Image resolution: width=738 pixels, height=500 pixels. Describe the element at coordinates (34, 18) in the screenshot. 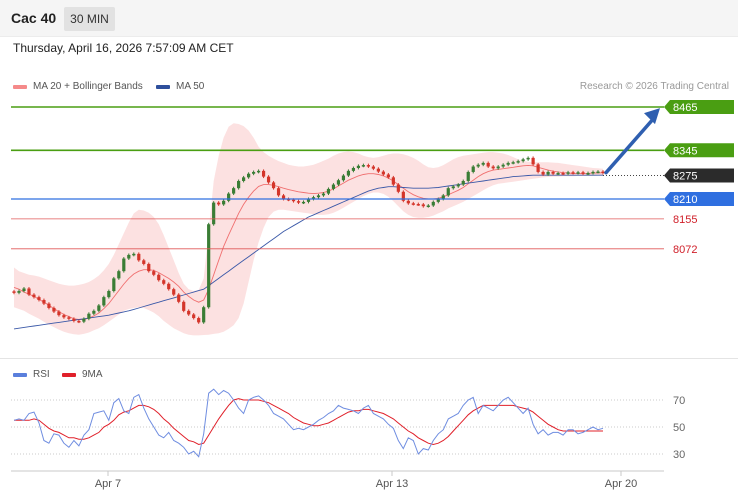

I see `symbol-title: Cac 40` at that location.